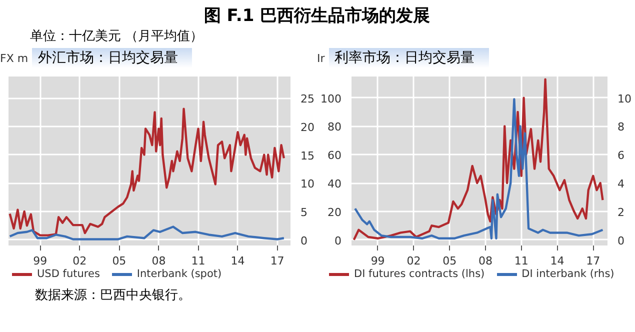 Image resolution: width=635 pixels, height=332 pixels. I want to click on y2-tick-label: 2, so click(621, 212).